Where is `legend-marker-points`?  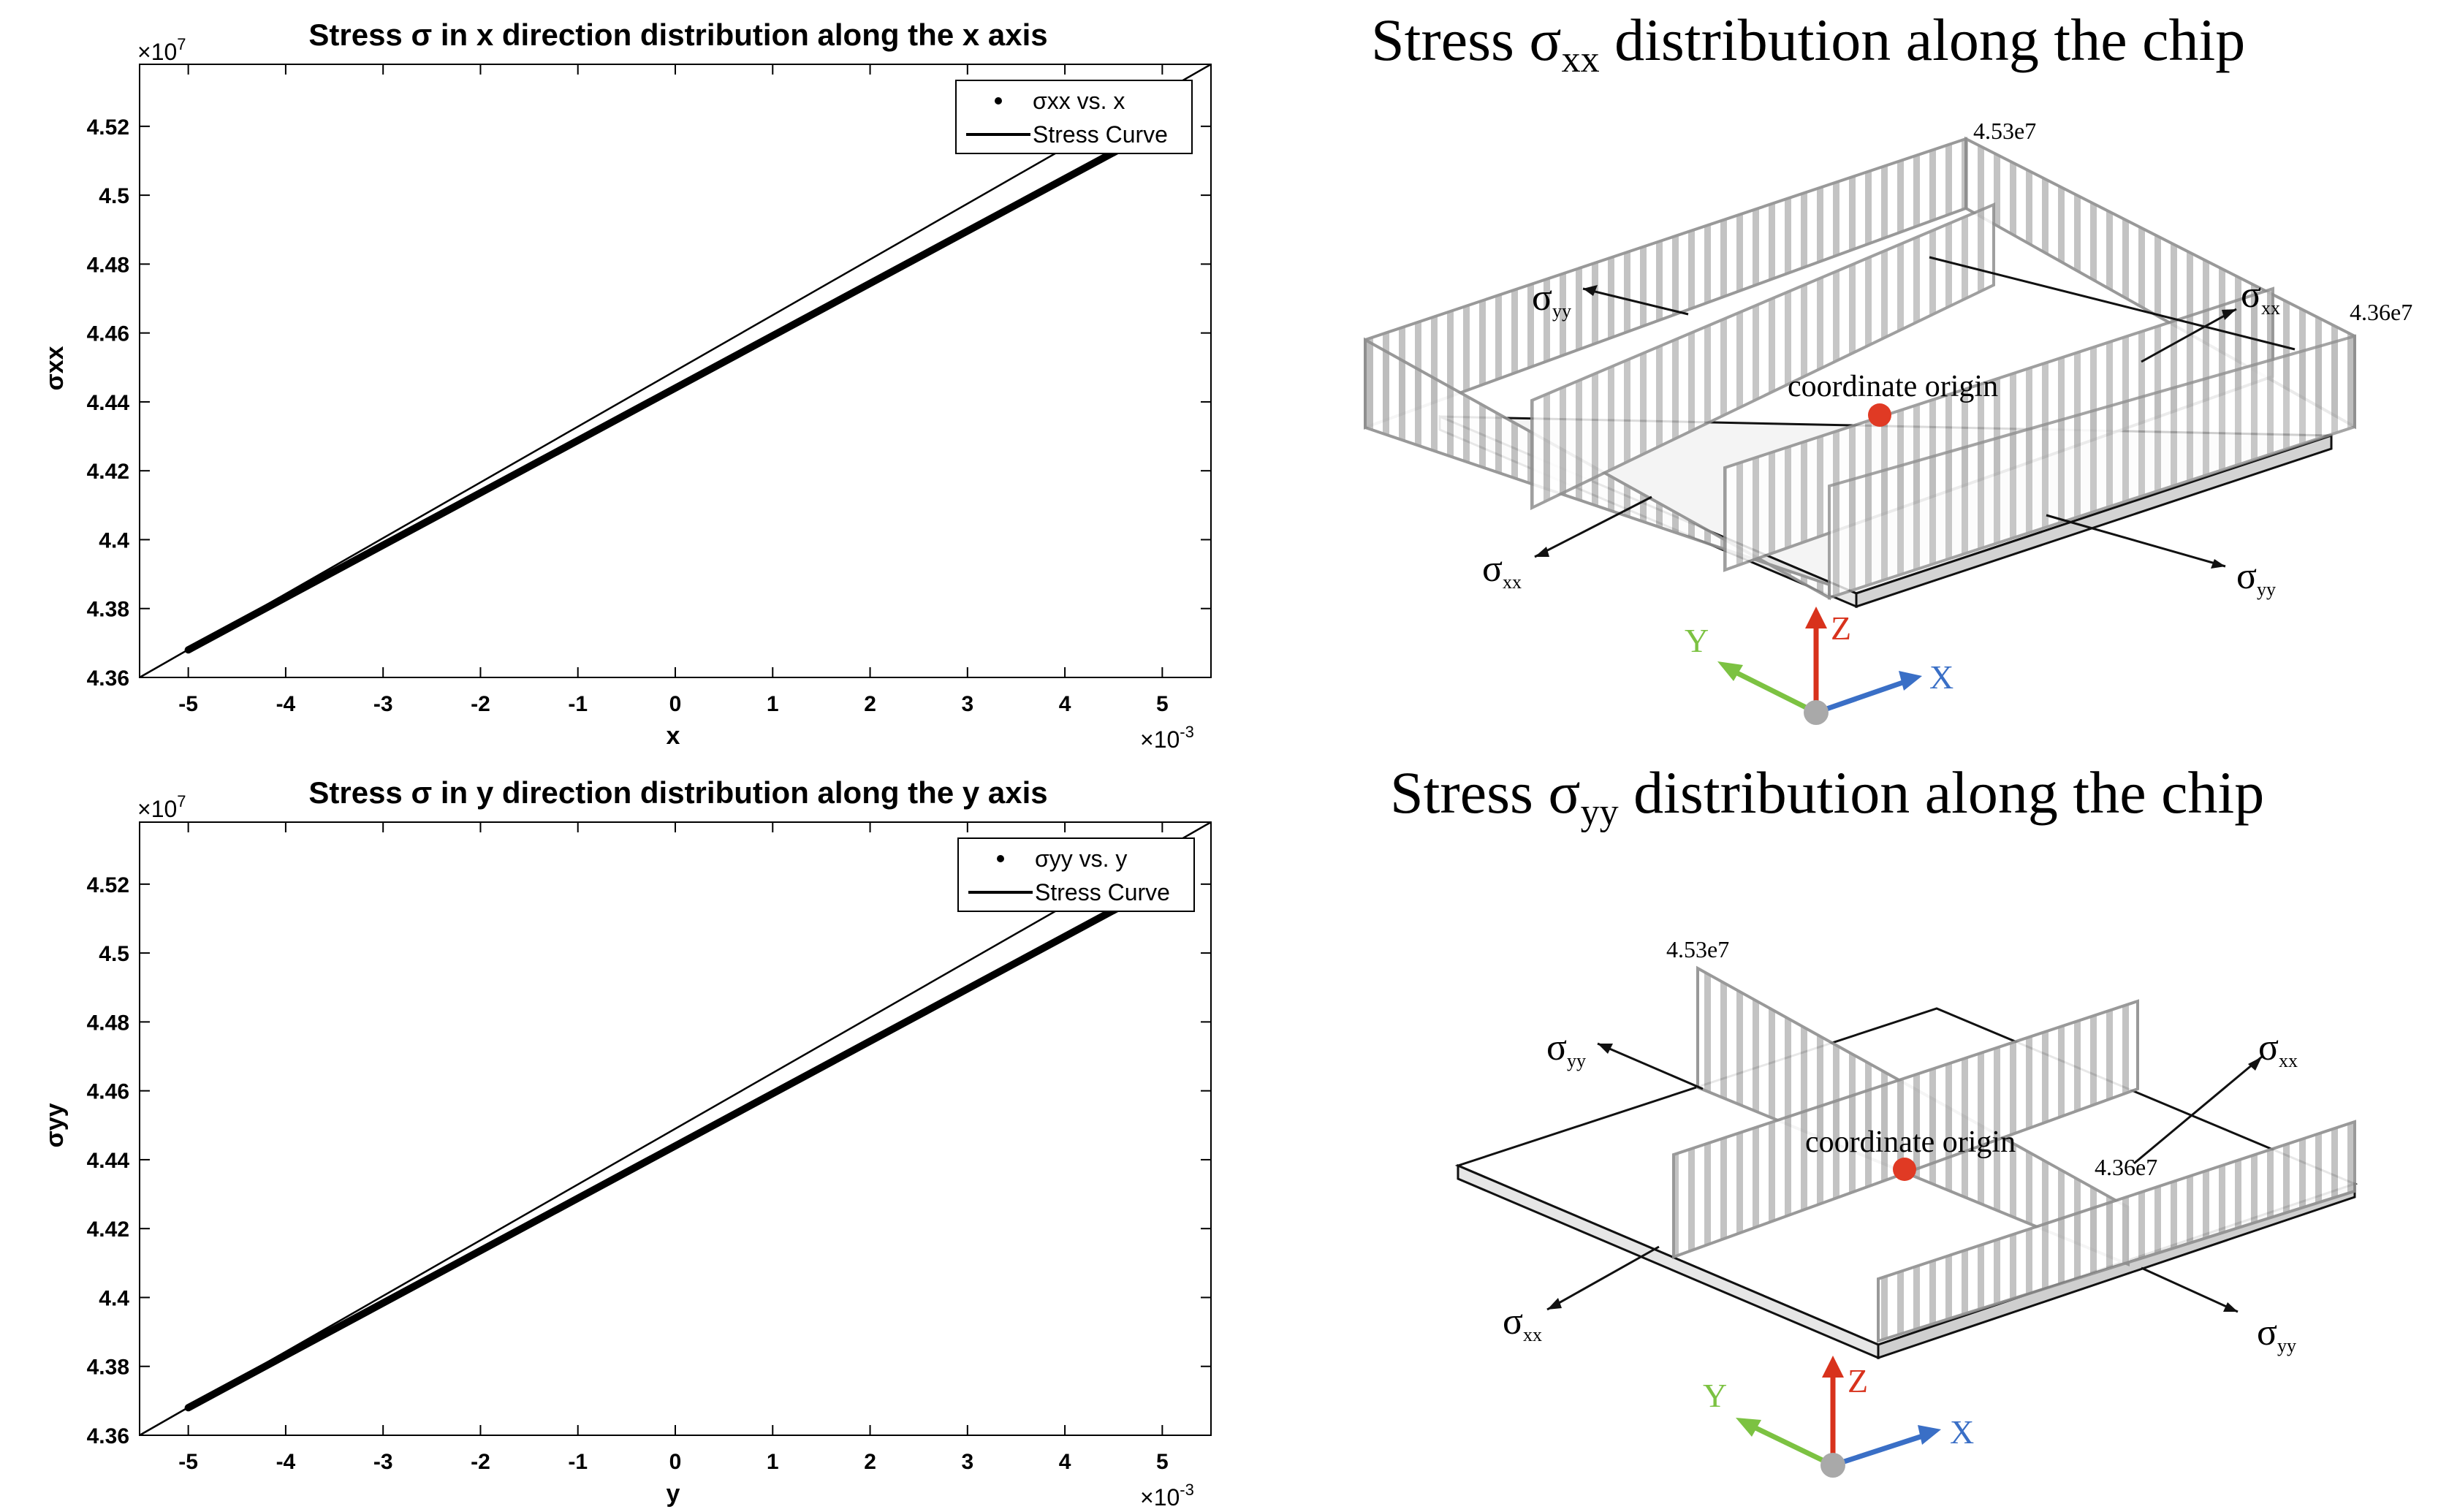 legend-marker-points is located at coordinates (1000, 858).